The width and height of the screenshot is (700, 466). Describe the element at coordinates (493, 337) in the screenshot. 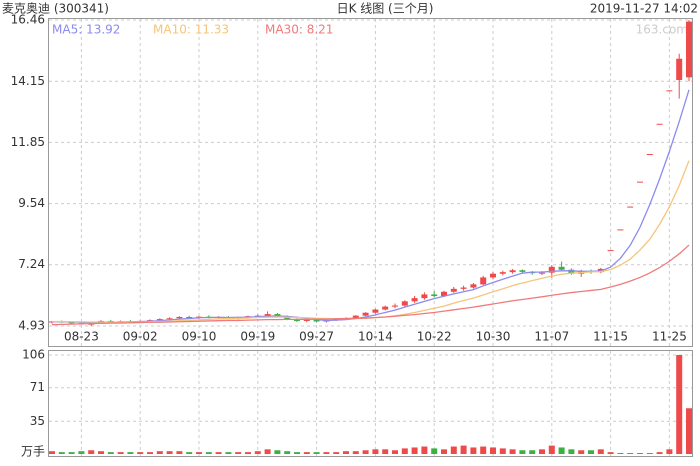

I see `x-tick-label: 10-30` at that location.